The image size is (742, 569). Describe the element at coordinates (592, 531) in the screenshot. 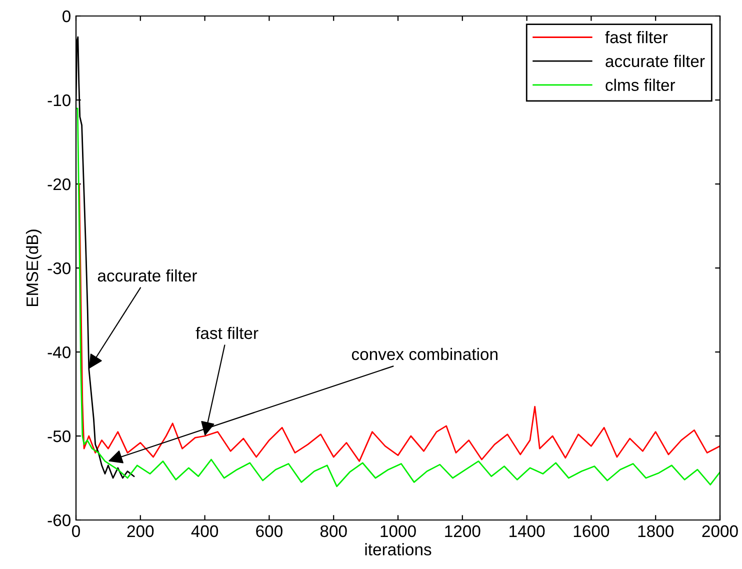

I see `x-tick-label: 1600` at that location.